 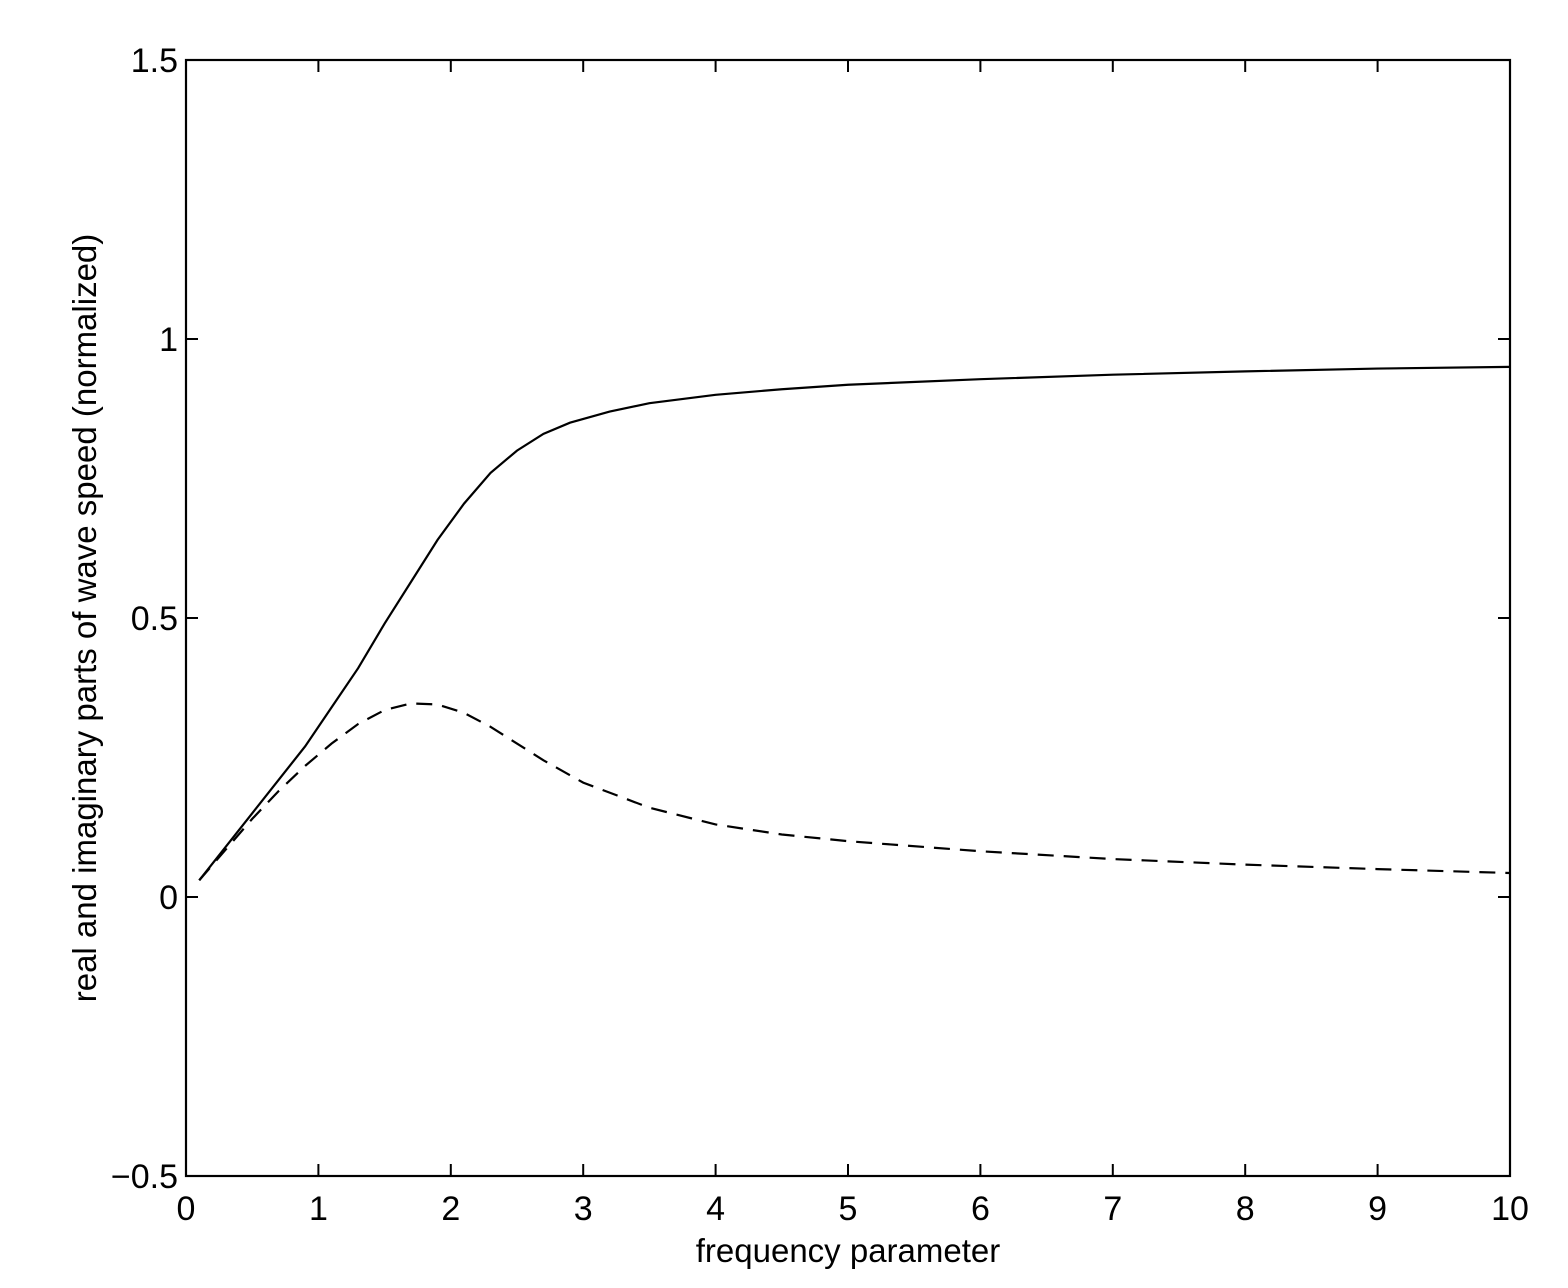 What do you see at coordinates (154, 619) in the screenshot?
I see `y-tick-label: 0.5` at bounding box center [154, 619].